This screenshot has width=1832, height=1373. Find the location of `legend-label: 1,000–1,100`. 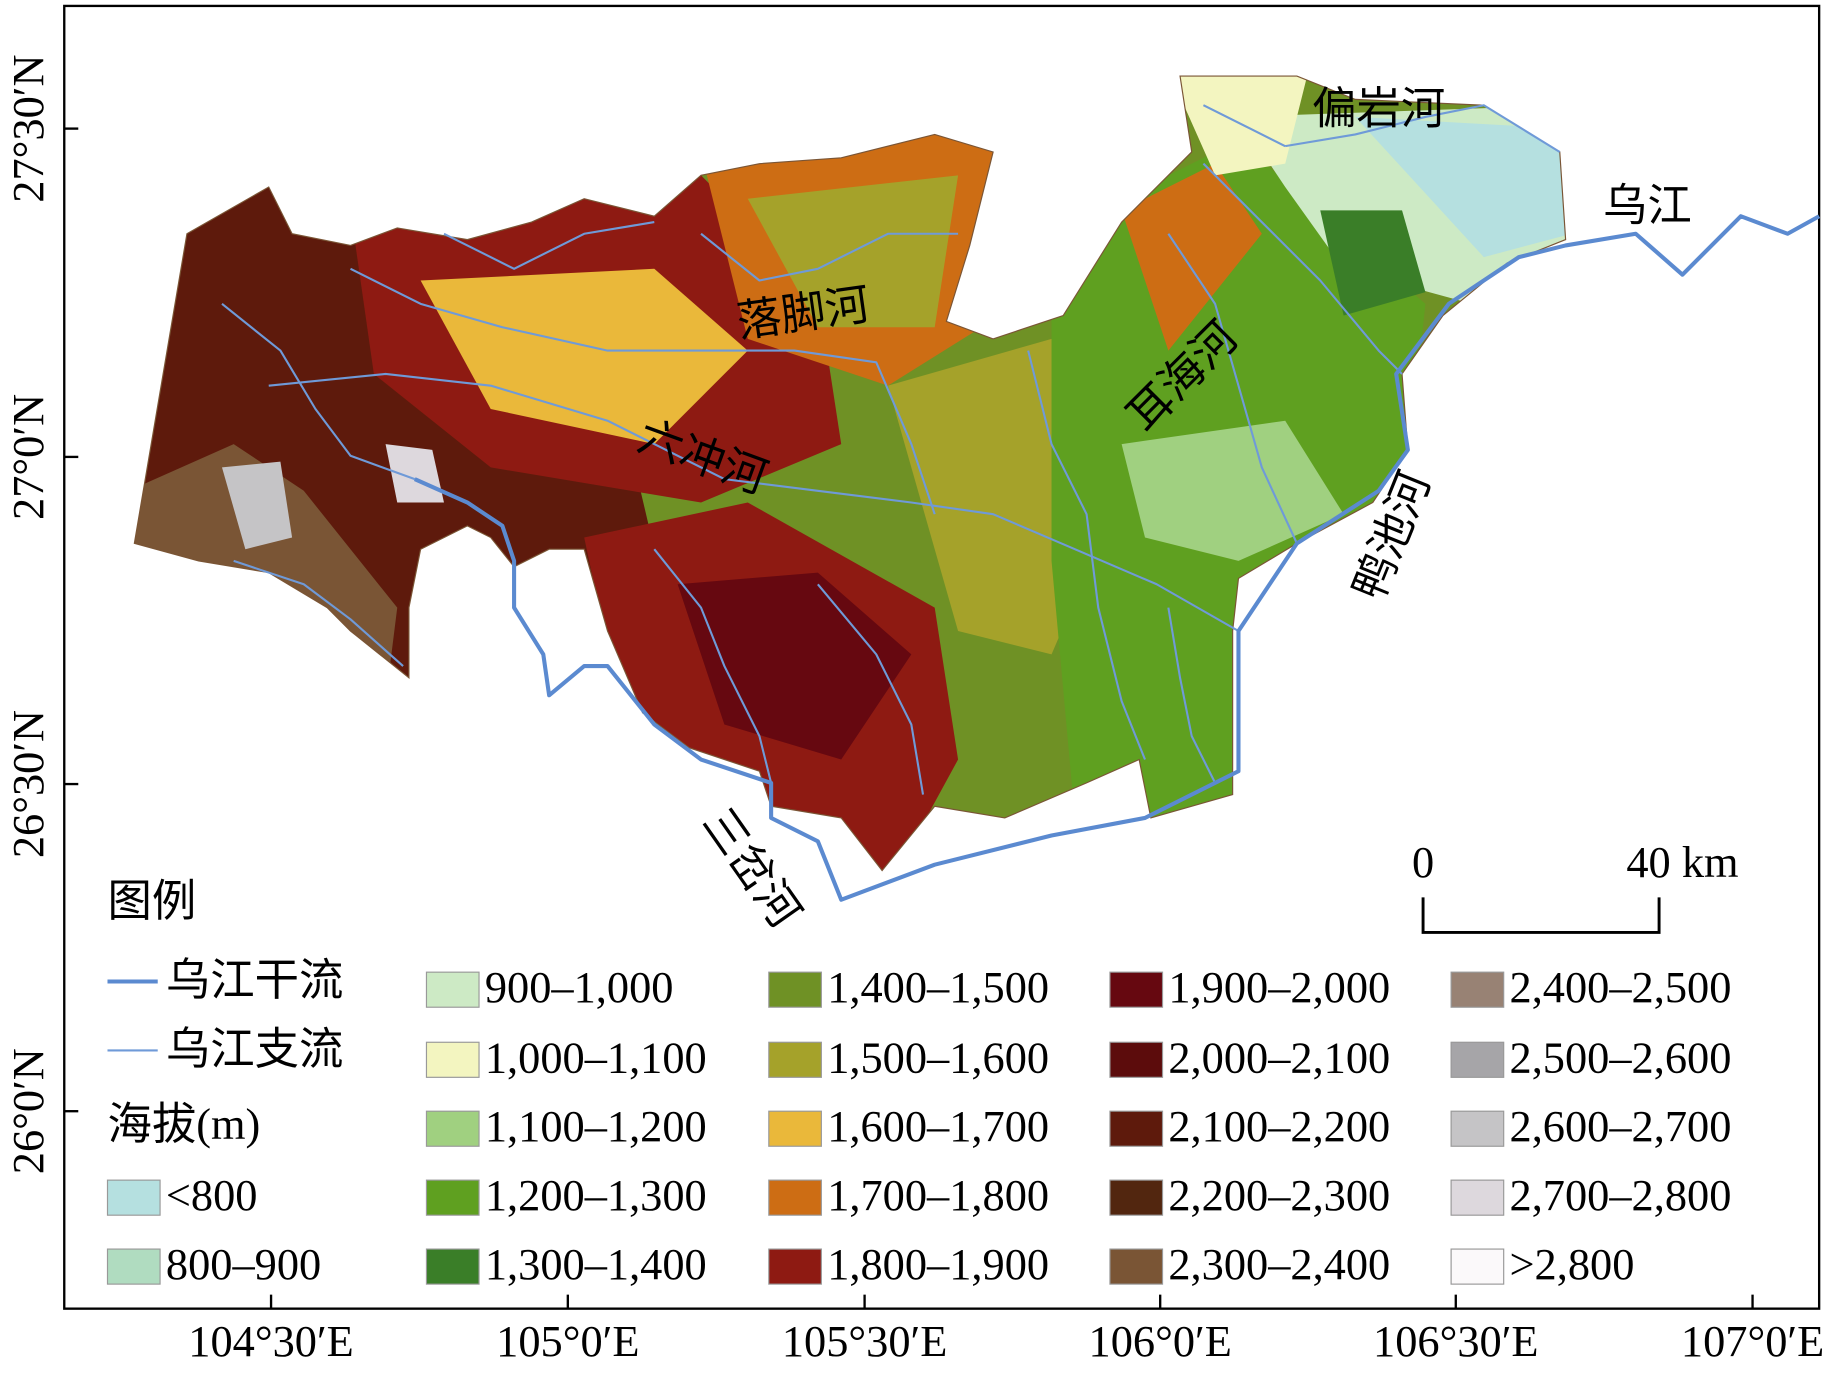

legend-label: 1,000–1,100 is located at coordinates (596, 1057).